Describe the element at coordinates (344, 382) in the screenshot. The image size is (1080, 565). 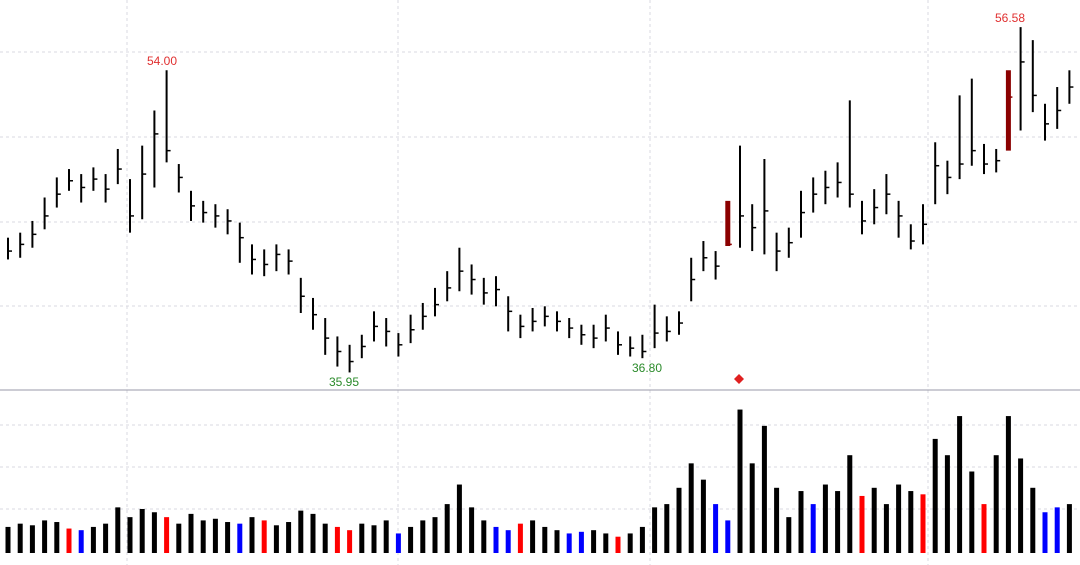
I see `annotation: 35.95` at that location.